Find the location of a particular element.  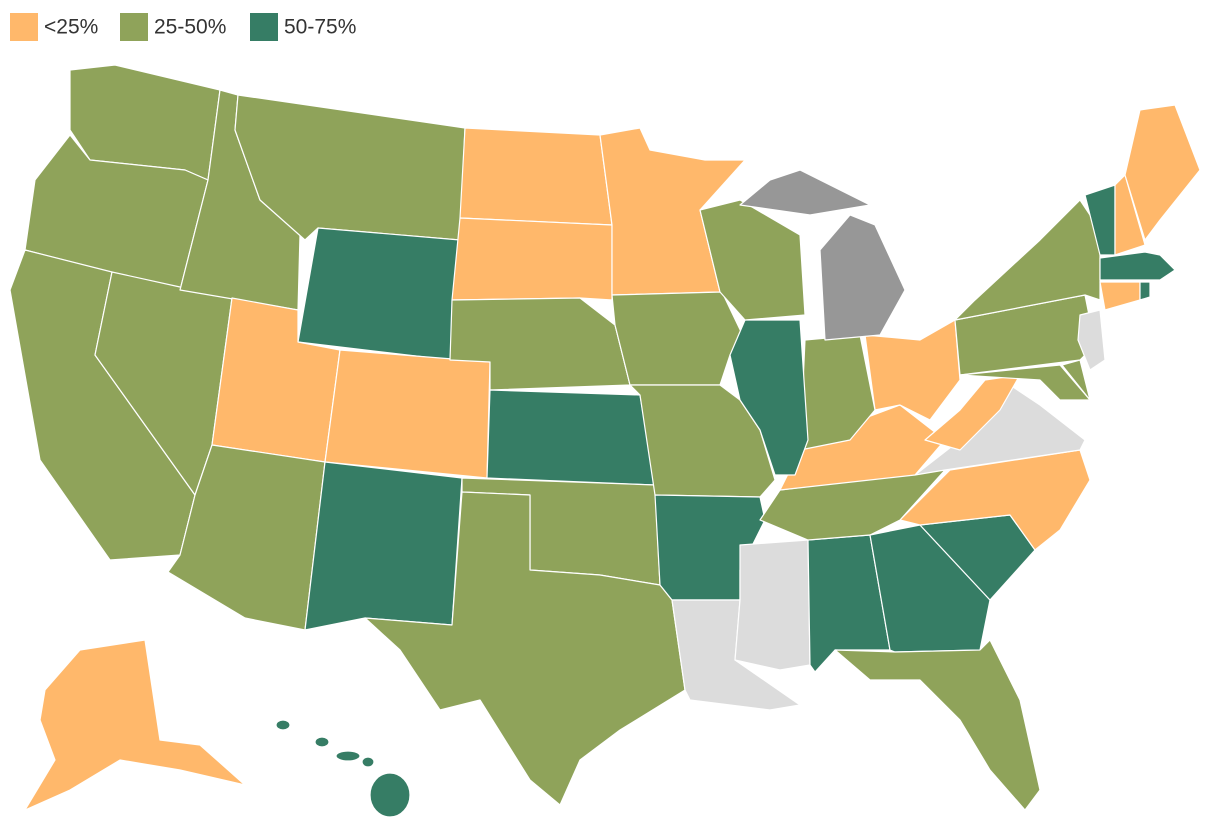

legend-label: 50-75% is located at coordinates (320, 27).